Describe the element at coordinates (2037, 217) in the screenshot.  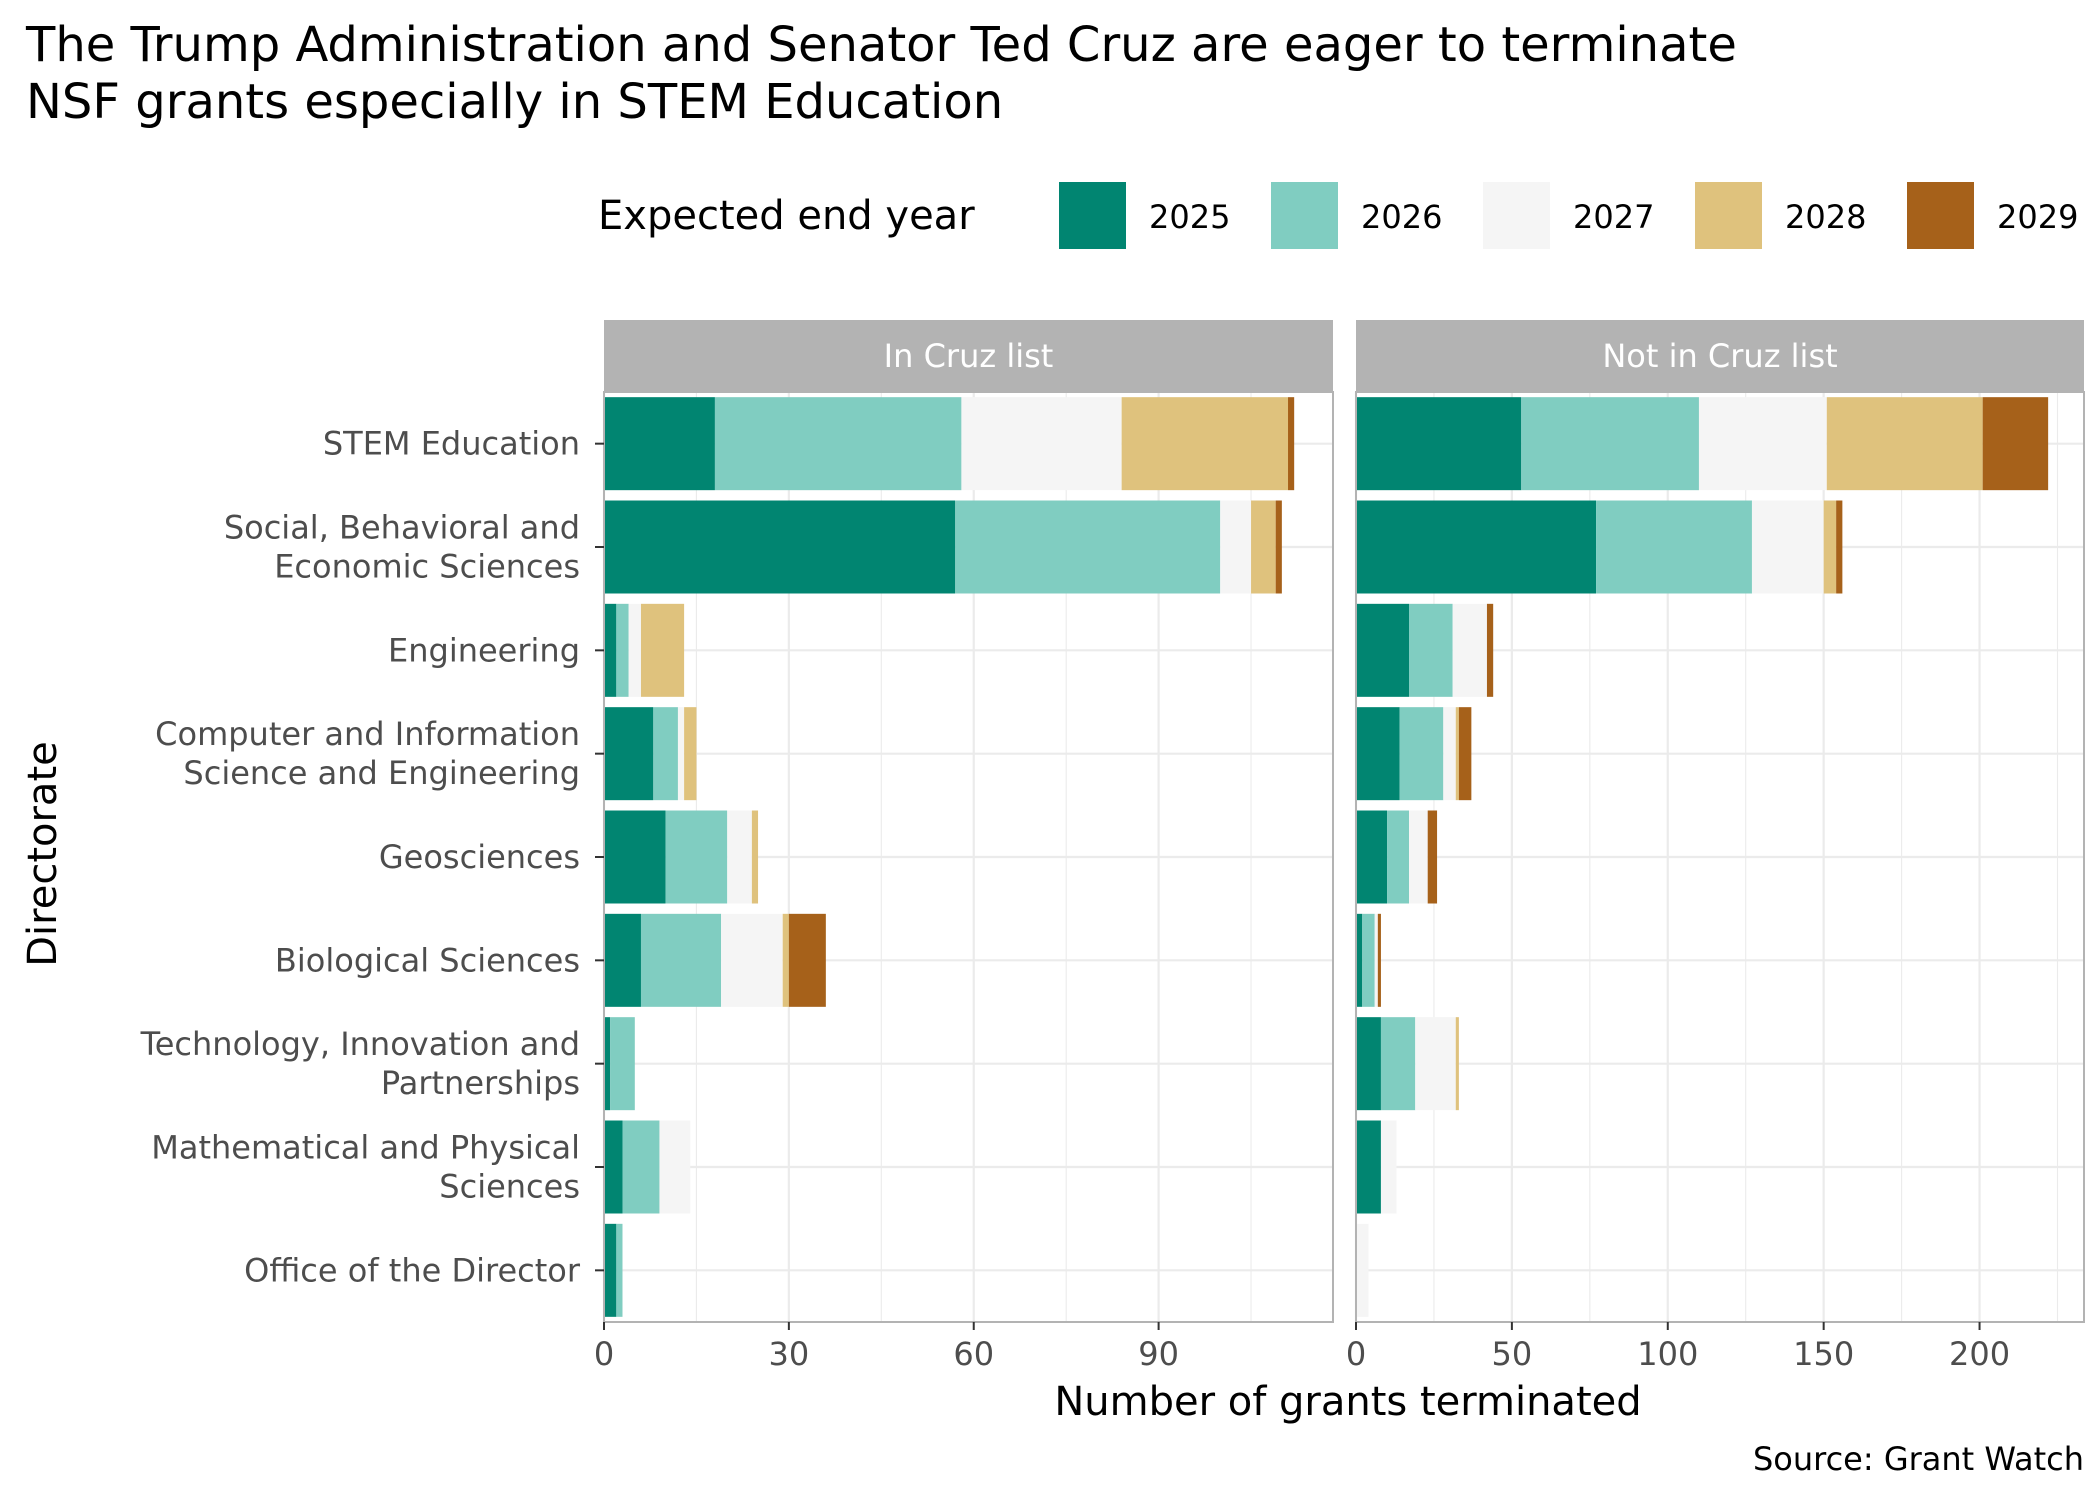
I see `legend-label-2029: 2029` at that location.